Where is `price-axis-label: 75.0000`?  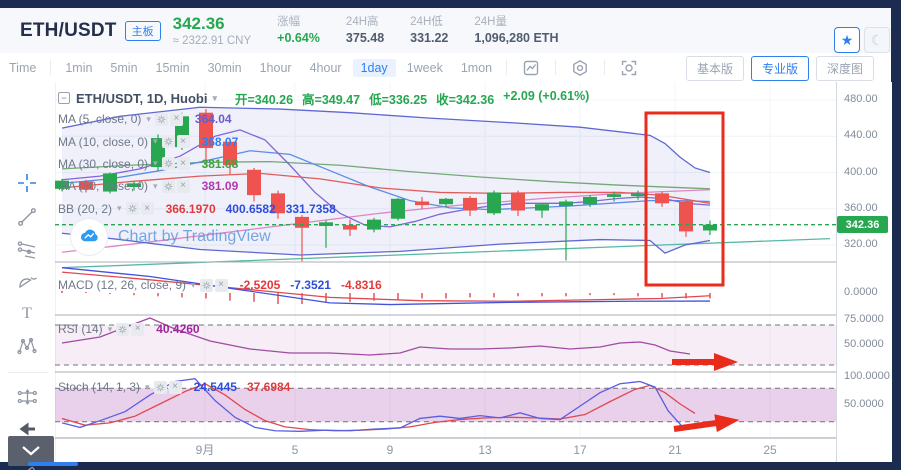
price-axis-label: 75.0000 is located at coordinates (864, 319).